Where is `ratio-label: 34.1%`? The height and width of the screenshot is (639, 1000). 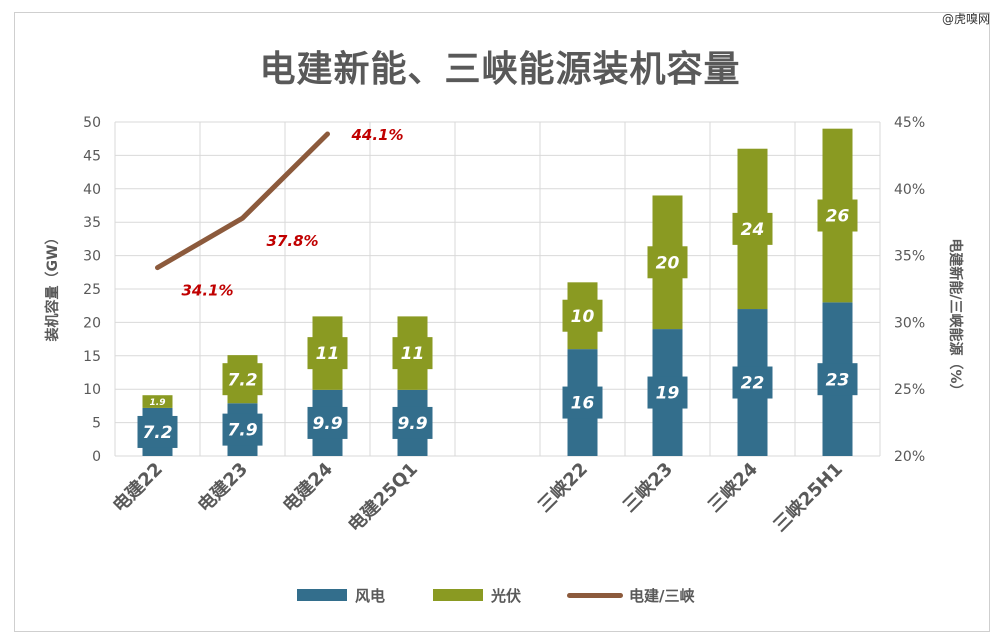
ratio-label: 34.1% is located at coordinates (208, 291).